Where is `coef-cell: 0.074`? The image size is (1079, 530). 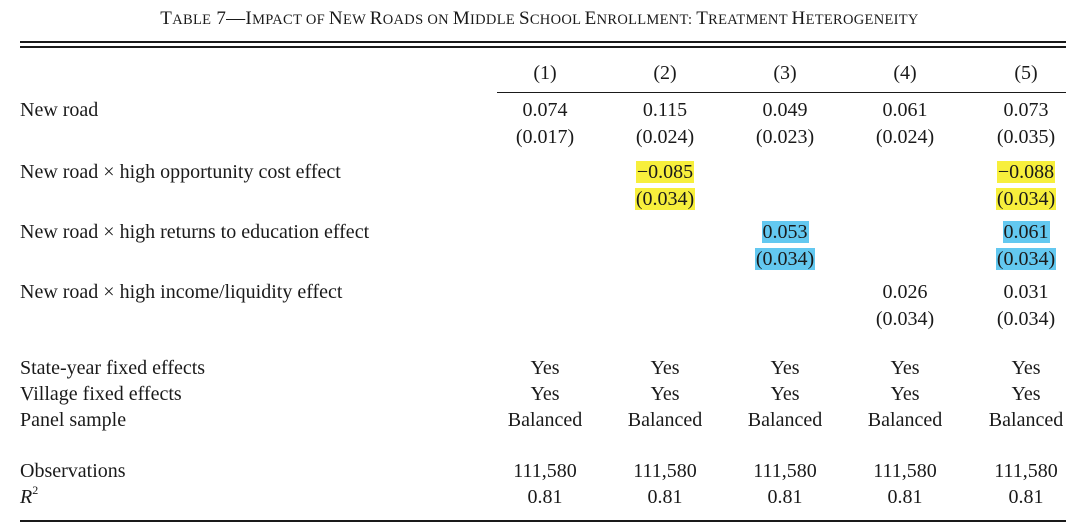 coef-cell: 0.074 is located at coordinates (545, 110).